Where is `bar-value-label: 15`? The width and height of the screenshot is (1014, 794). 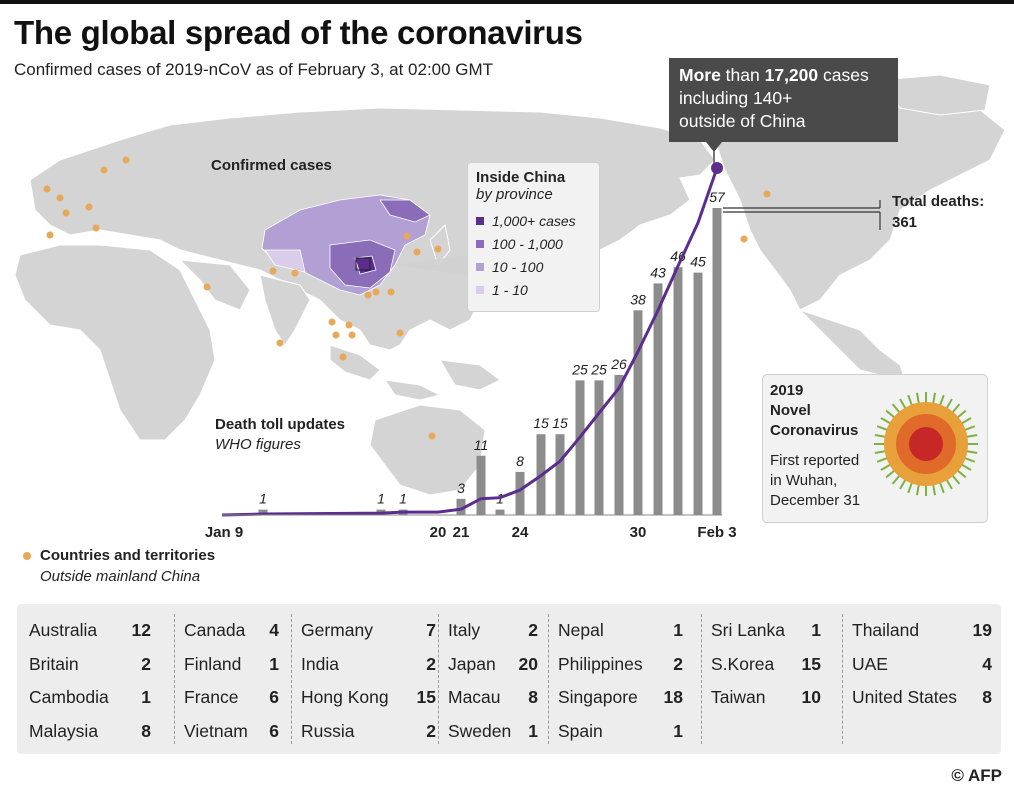
bar-value-label: 15 is located at coordinates (560, 423).